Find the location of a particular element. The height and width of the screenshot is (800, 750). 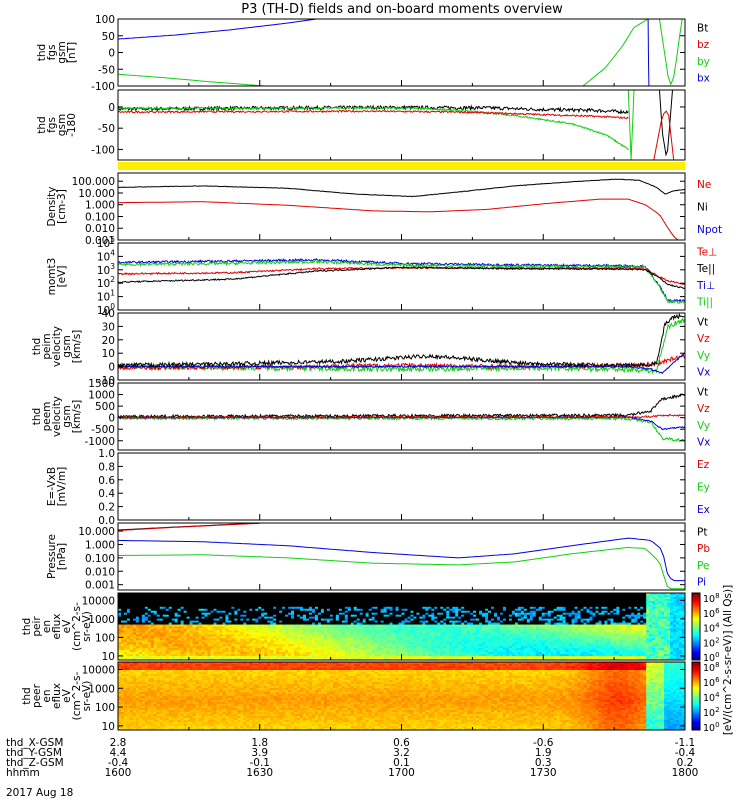

spectrogram is located at coordinates (401, 696).